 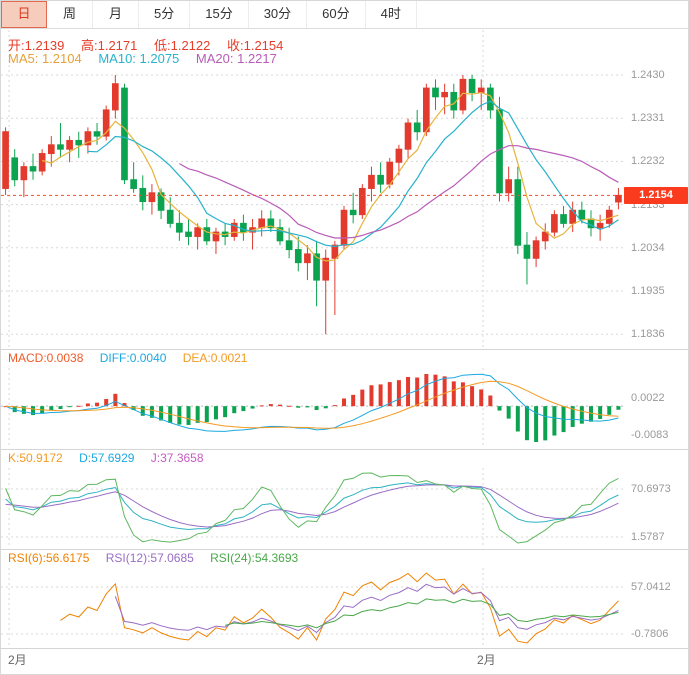 I want to click on macd-axis-upper: 0.0022, so click(x=648, y=398).